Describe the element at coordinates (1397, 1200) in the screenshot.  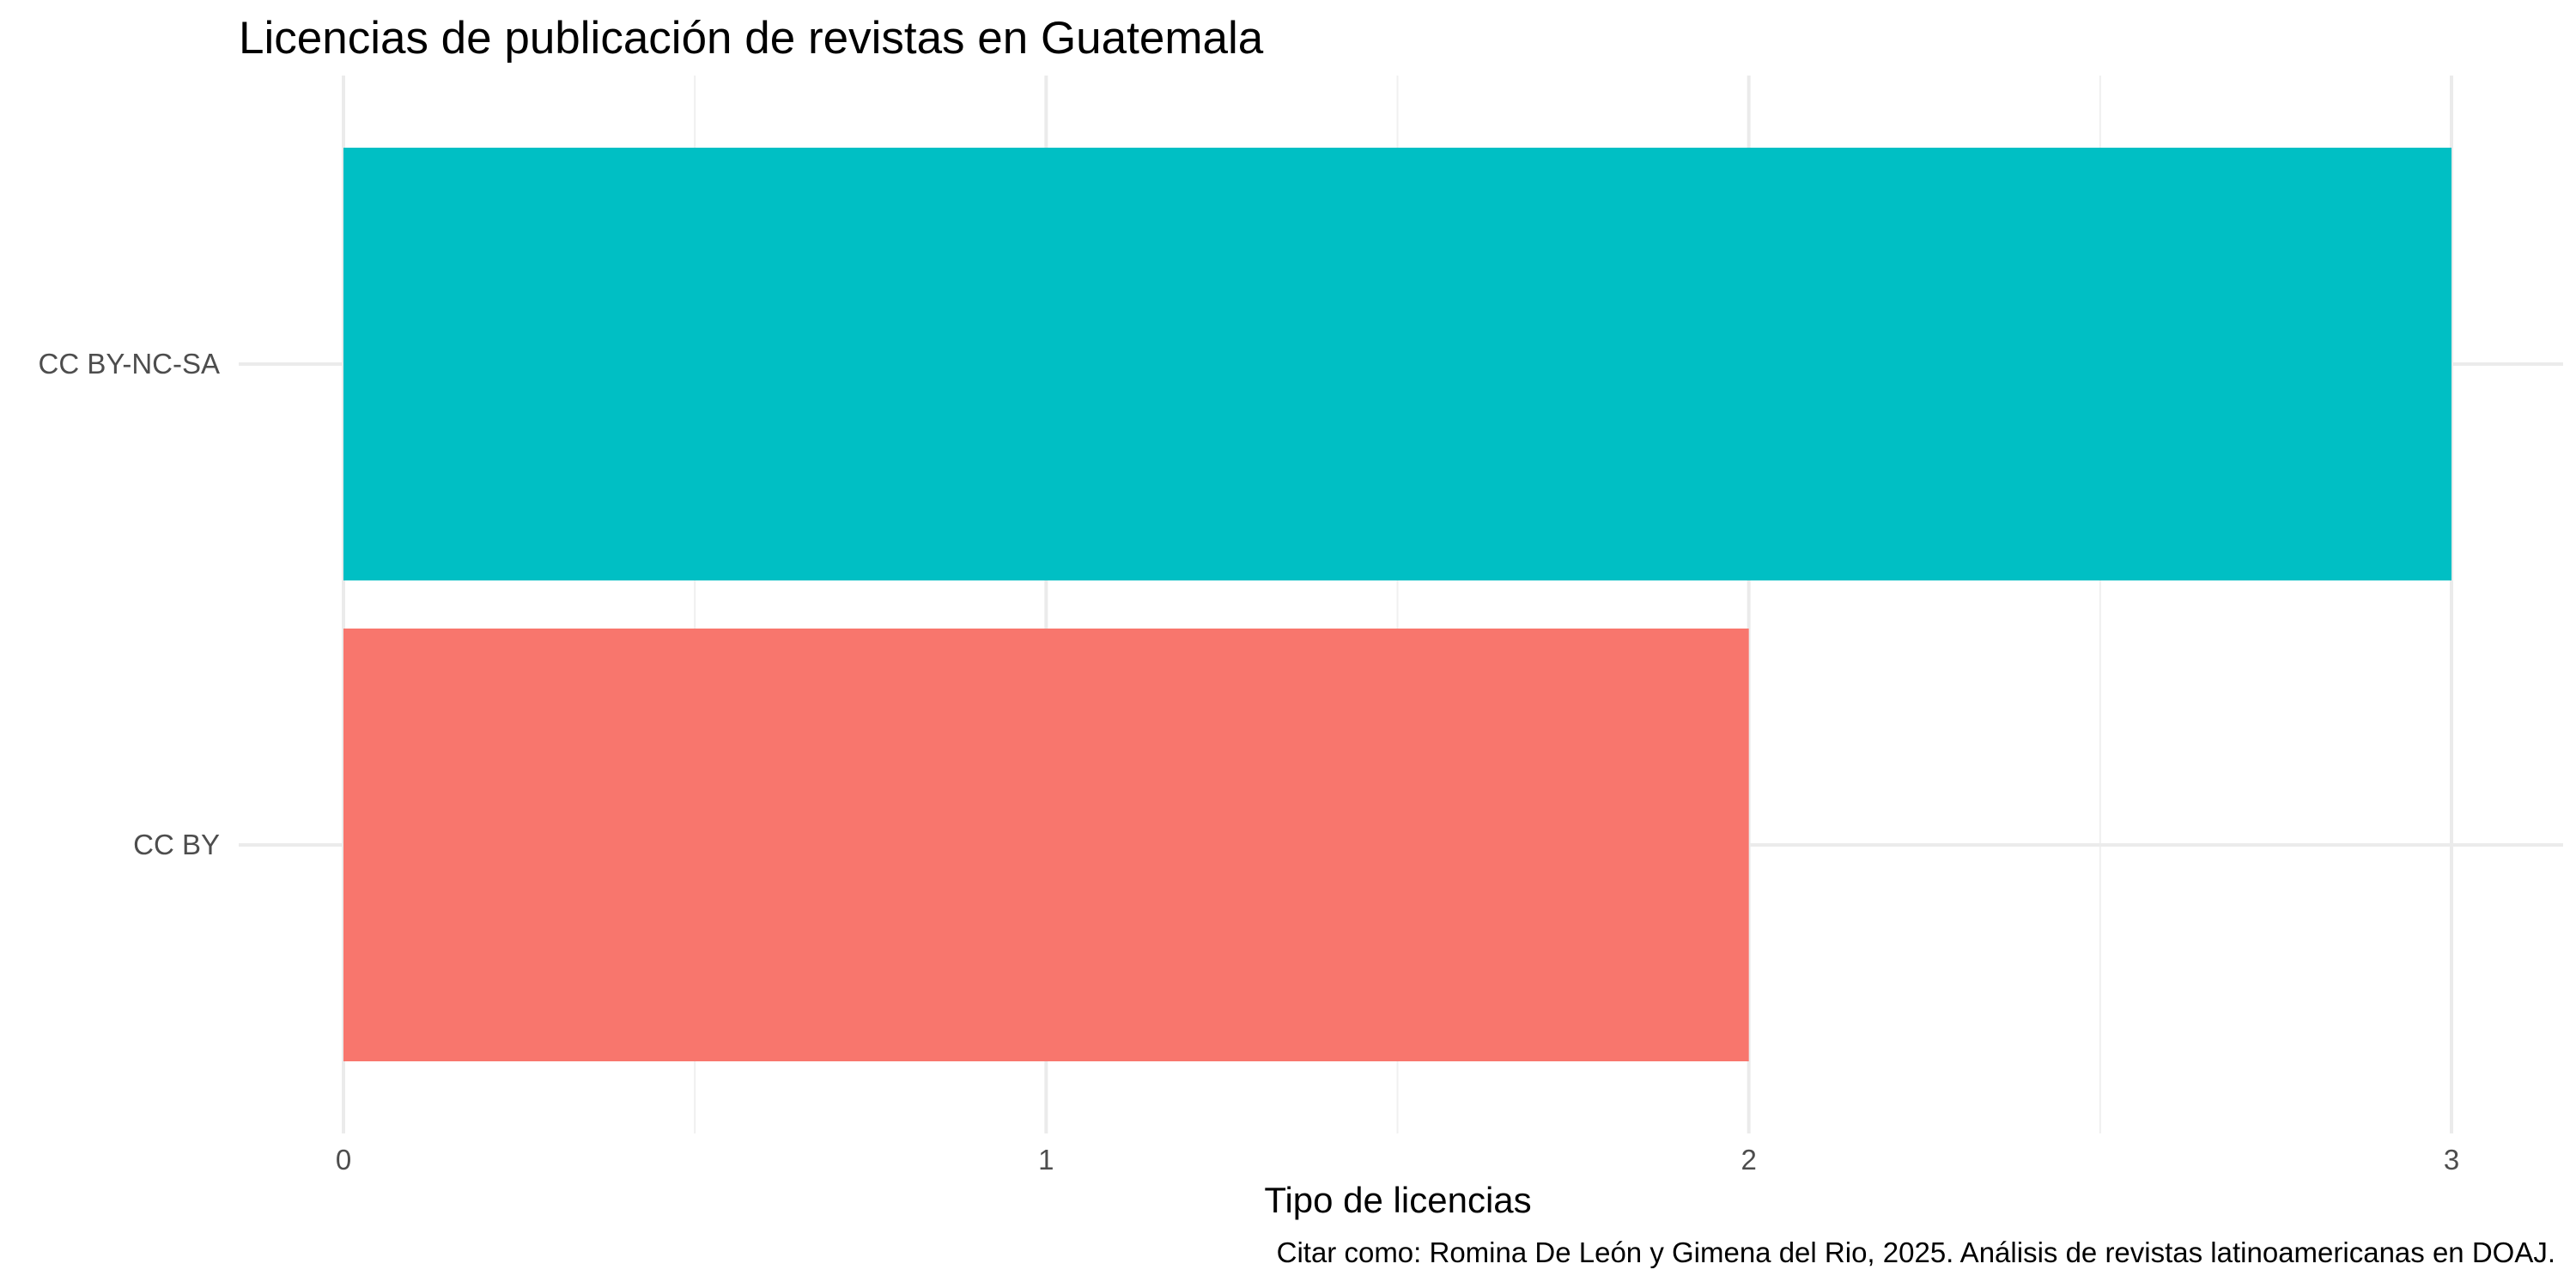
I see `x-axis-title: Tipo de licencias` at that location.